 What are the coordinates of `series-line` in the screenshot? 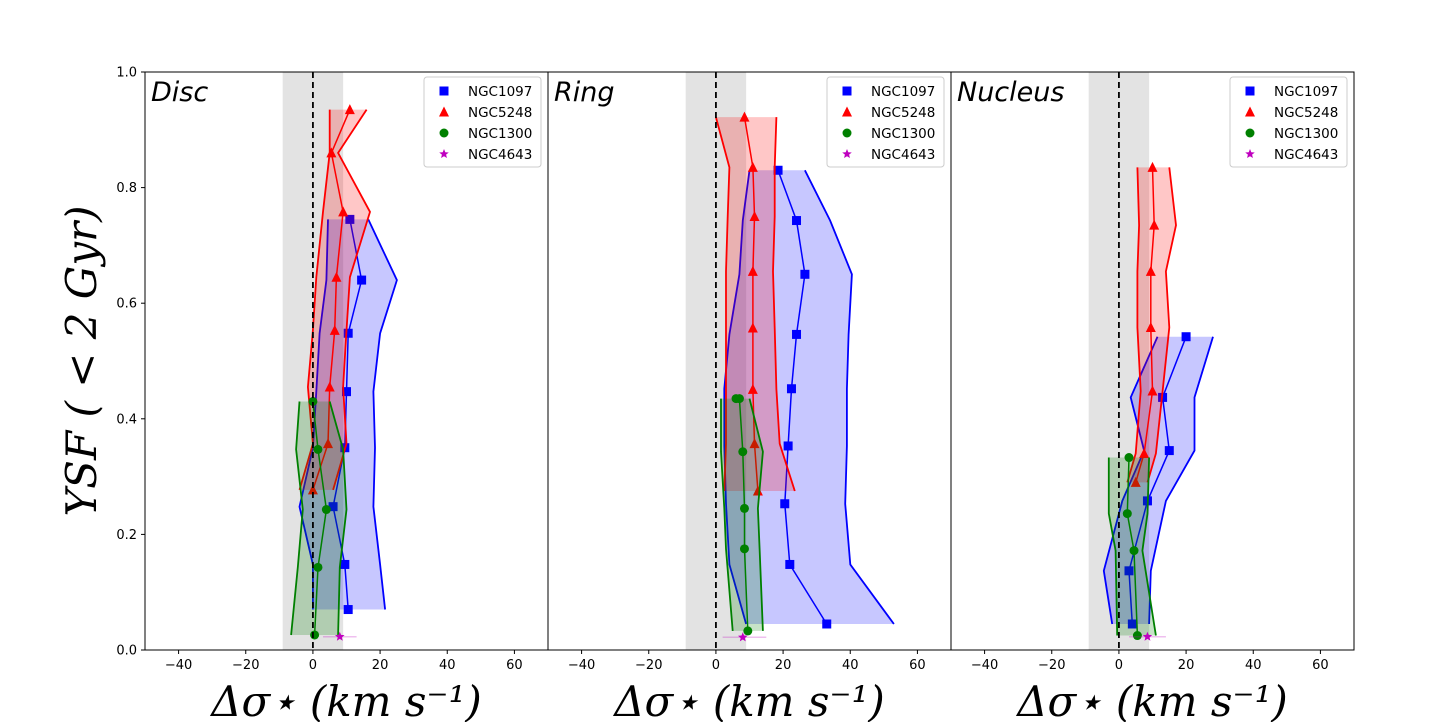 It's located at (1132, 546).